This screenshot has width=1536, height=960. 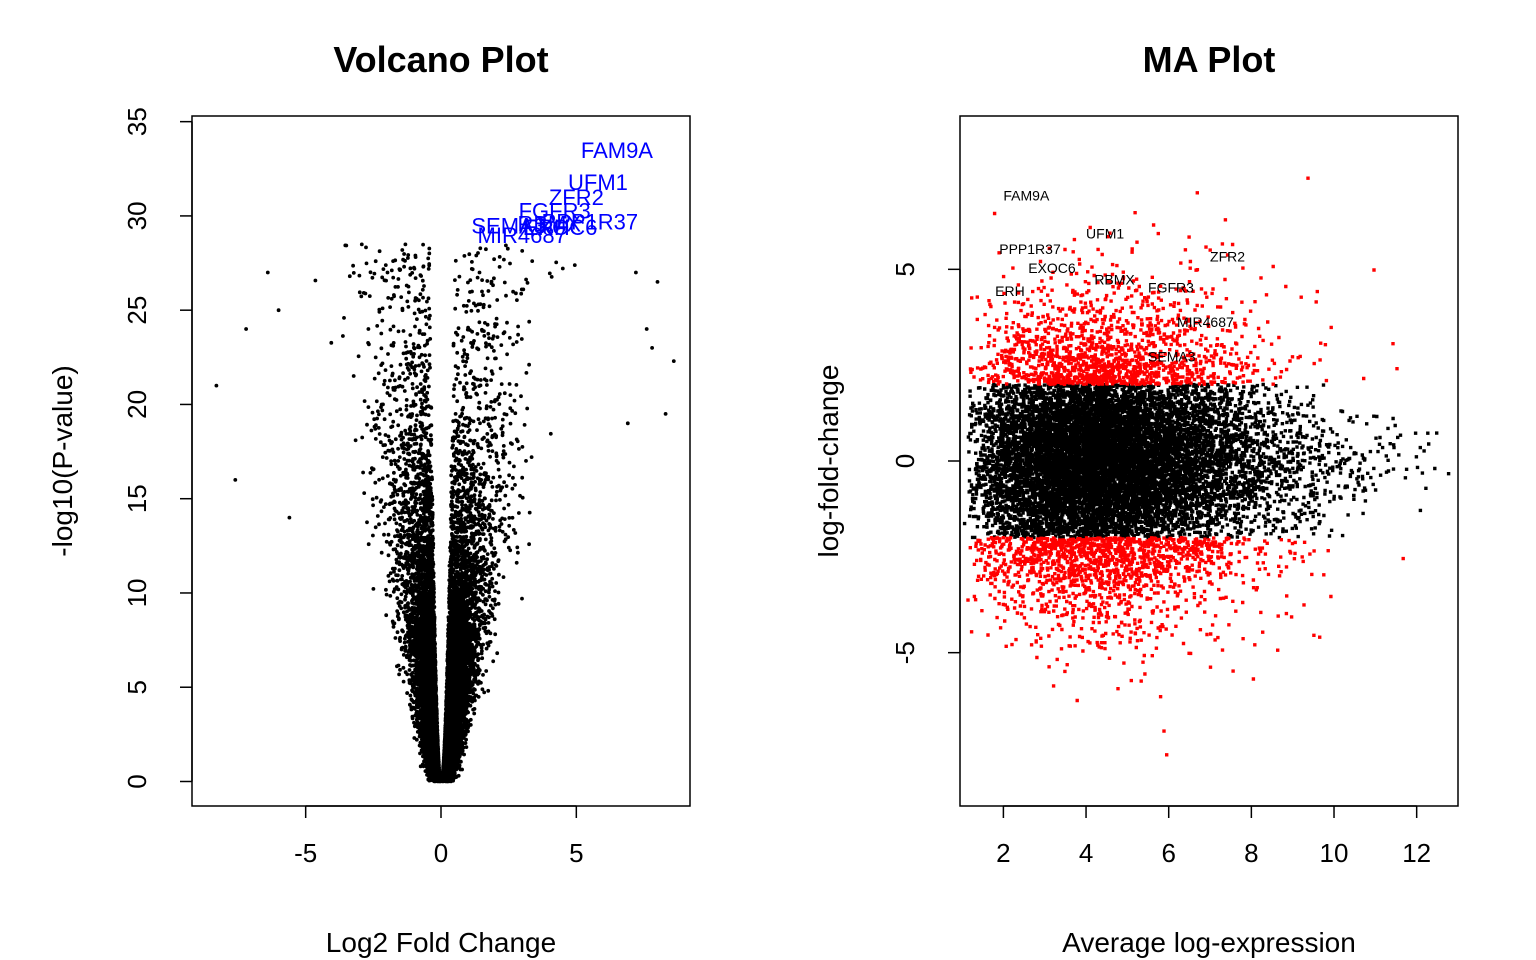 I want to click on ma-gene-label: FGFR3, so click(x=1171, y=287).